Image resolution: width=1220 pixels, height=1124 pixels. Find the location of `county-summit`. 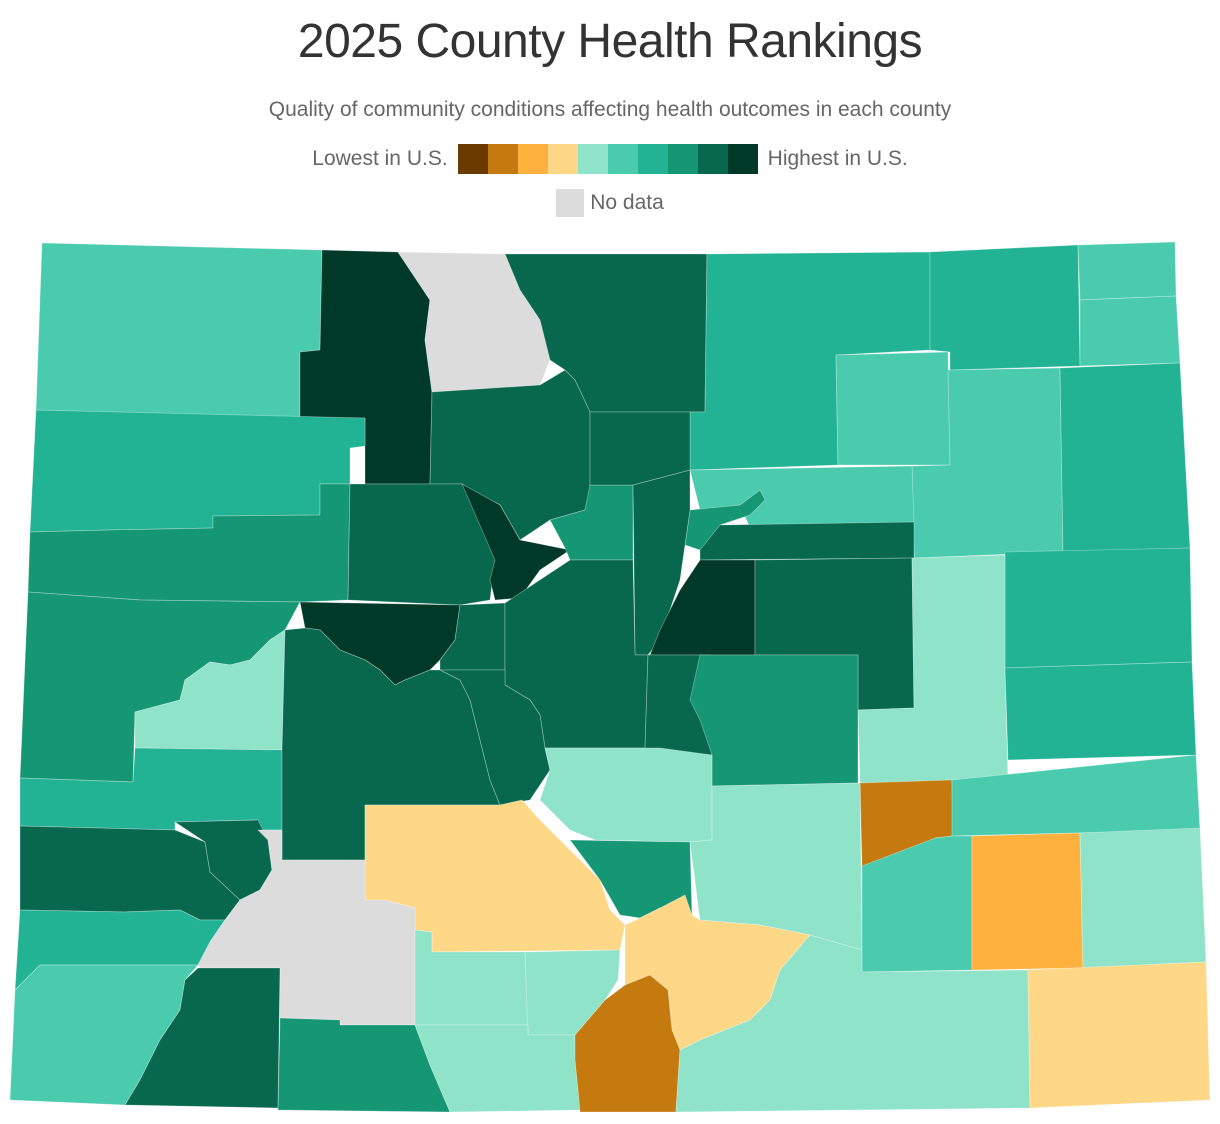

county-summit is located at coordinates (516, 542).